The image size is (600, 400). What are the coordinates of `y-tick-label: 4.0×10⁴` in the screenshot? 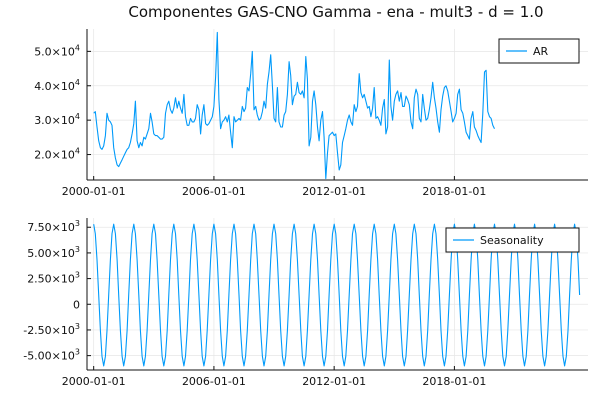 It's located at (57, 85).